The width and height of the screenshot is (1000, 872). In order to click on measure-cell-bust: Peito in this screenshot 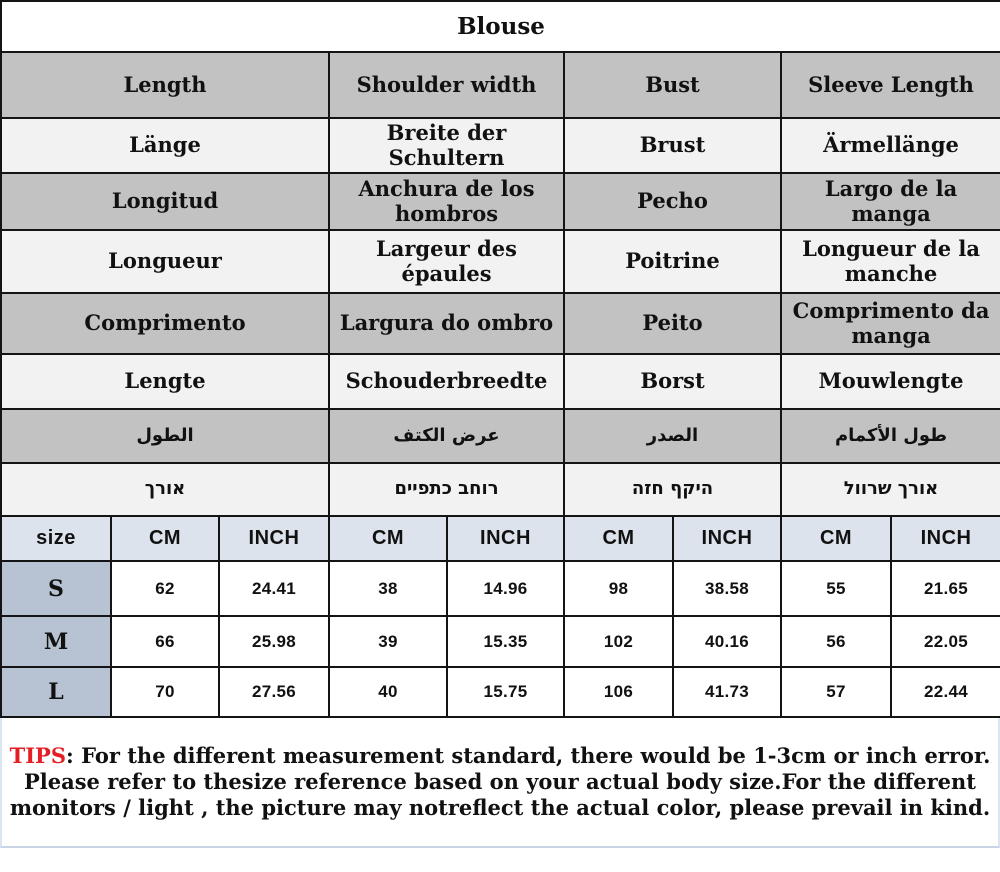, I will do `click(672, 323)`.